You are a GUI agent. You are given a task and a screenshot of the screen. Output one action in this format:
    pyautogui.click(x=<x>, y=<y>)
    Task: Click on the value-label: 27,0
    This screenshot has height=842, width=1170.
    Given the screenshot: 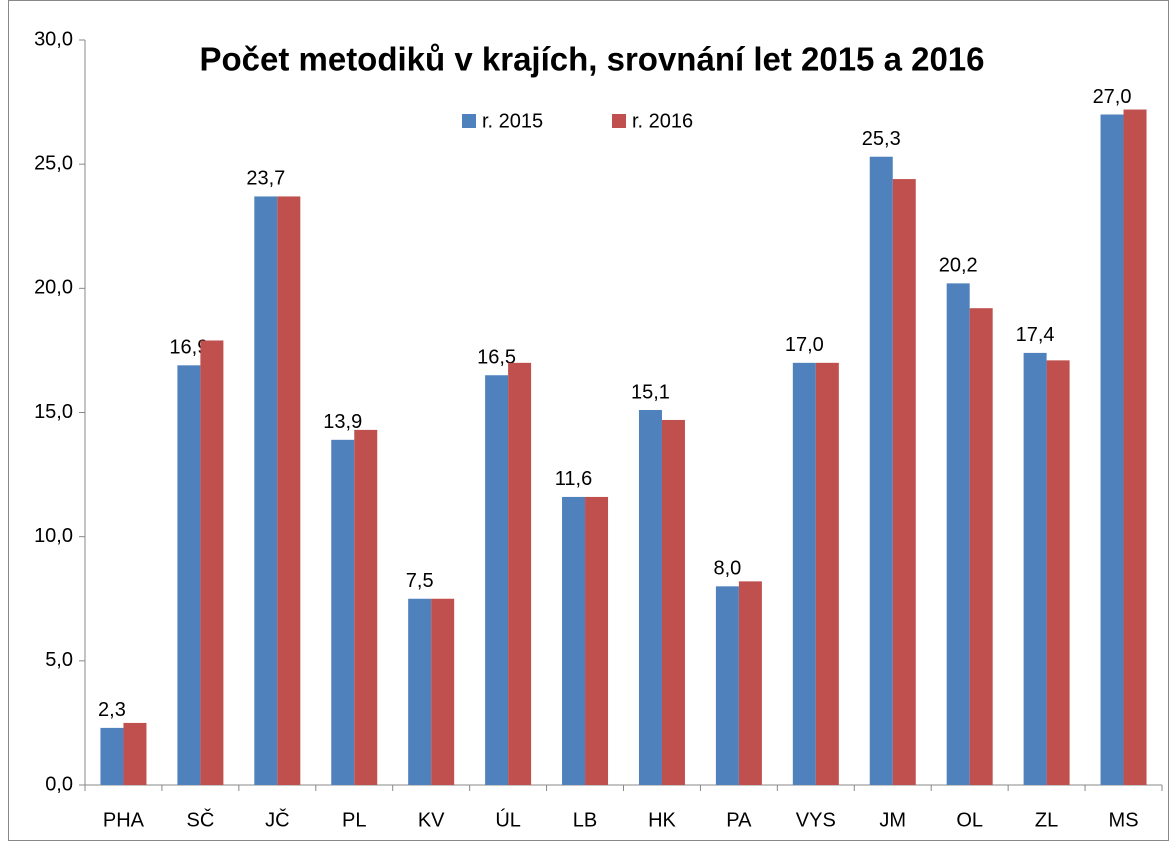 What is the action you would take?
    pyautogui.click(x=1112, y=97)
    